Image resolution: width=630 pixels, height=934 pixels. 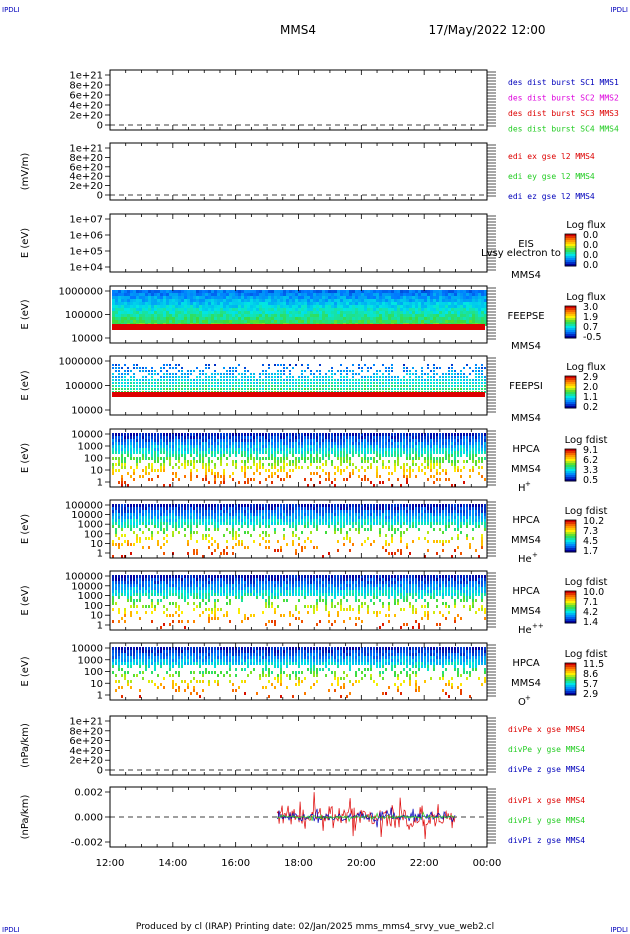 What do you see at coordinates (87, 339) in the screenshot?
I see `y-tick-label: 10000` at bounding box center [87, 339].